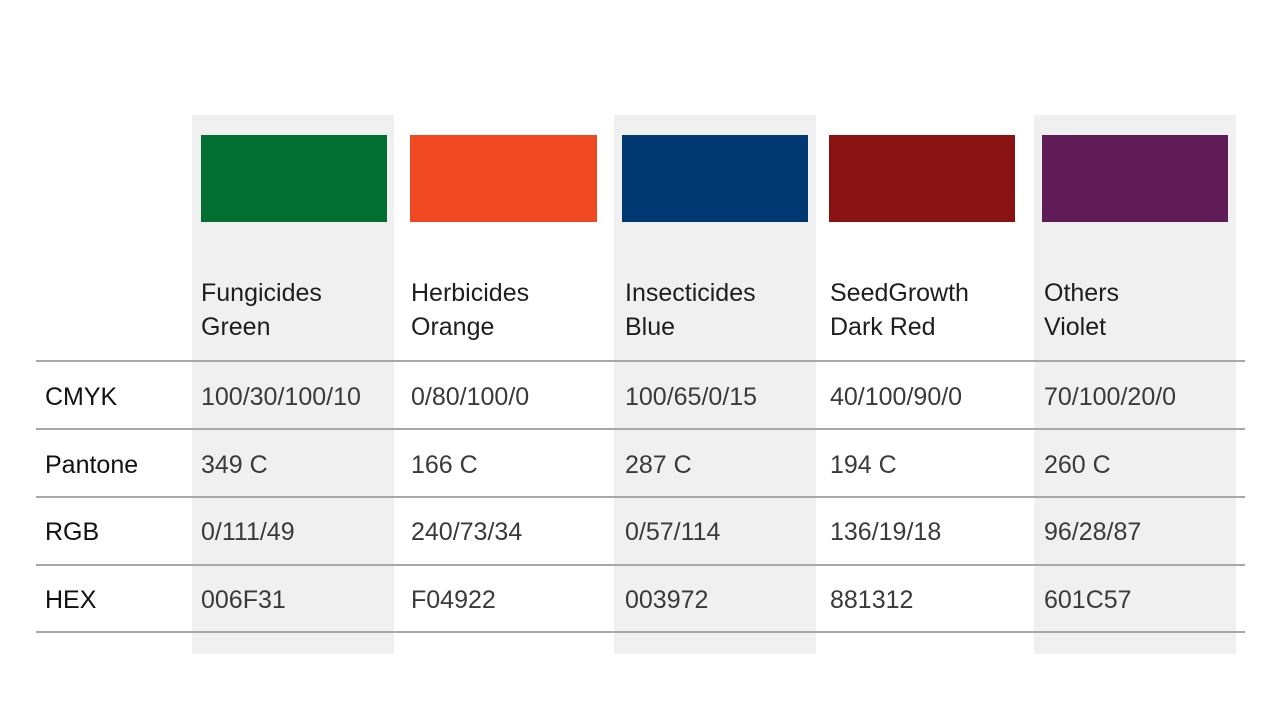 Image resolution: width=1280 pixels, height=720 pixels. I want to click on column-heading-color: Violet, so click(1075, 327).